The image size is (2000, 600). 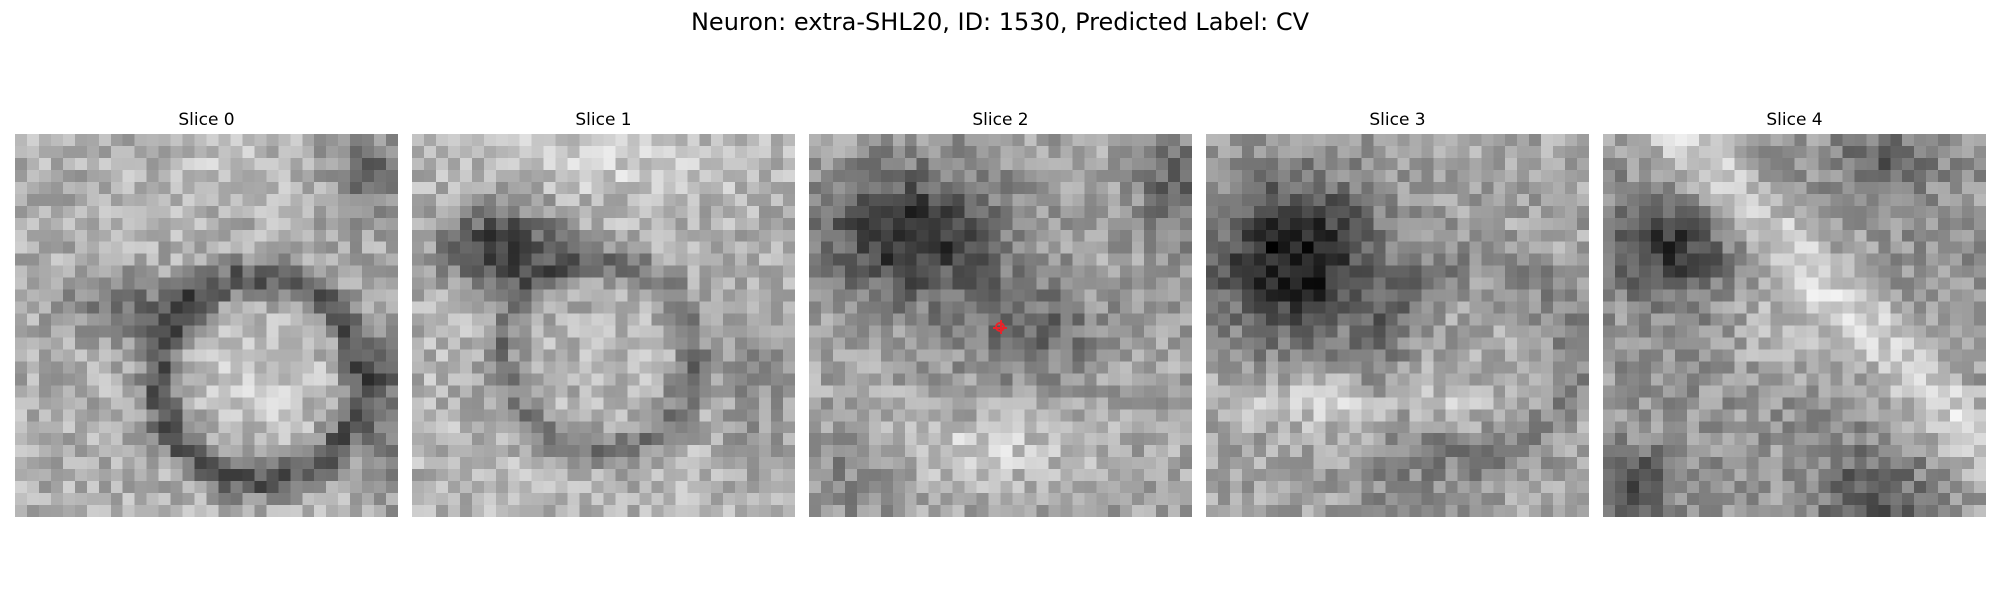 I want to click on slice-panel-4: Slice 4, so click(x=1794, y=312).